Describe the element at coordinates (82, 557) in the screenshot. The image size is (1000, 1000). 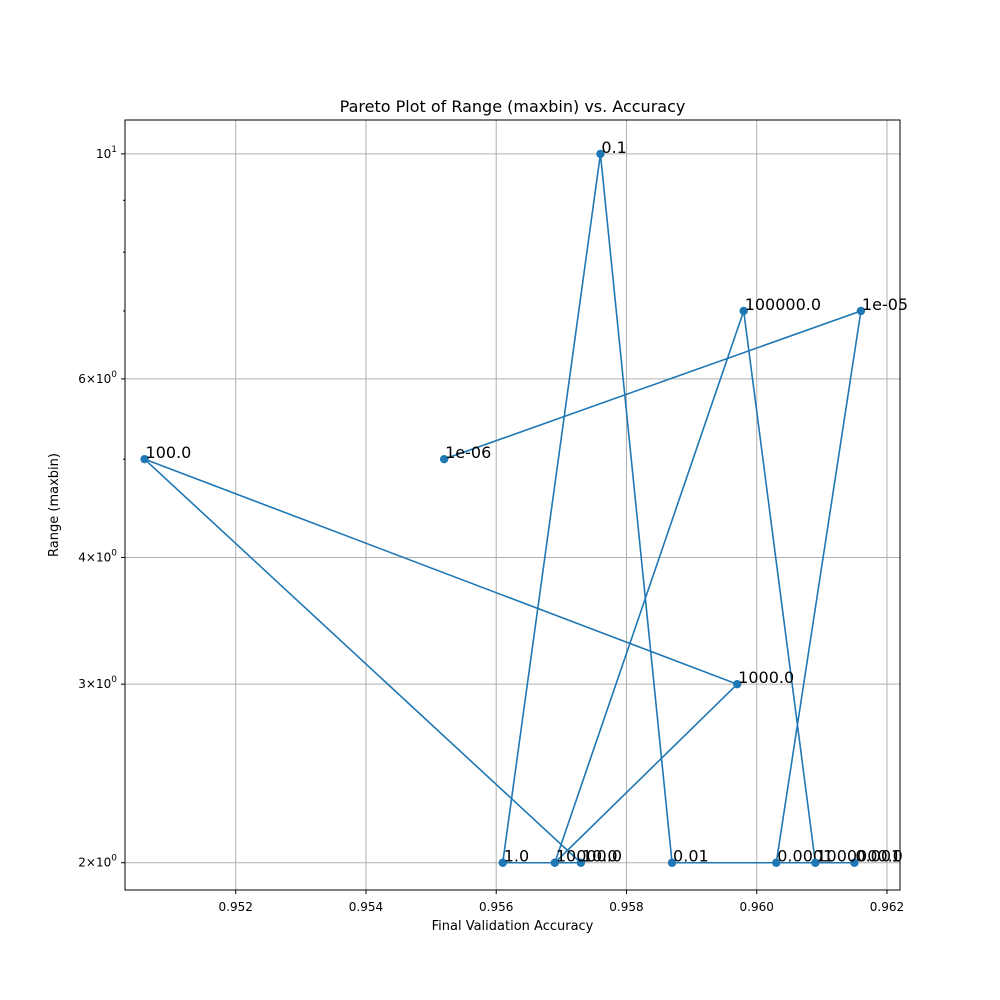
I see `y-tick-base: 4` at that location.